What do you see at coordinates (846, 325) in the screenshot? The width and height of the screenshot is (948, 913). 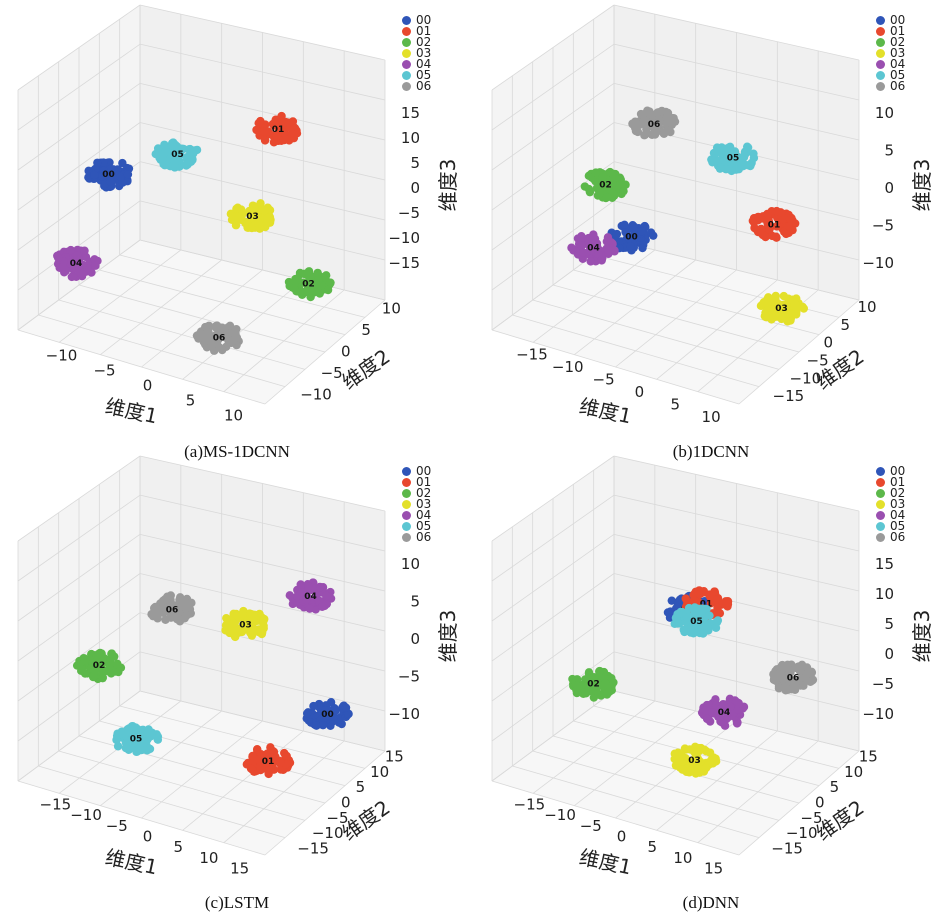 I see `y-tick-label: 5` at bounding box center [846, 325].